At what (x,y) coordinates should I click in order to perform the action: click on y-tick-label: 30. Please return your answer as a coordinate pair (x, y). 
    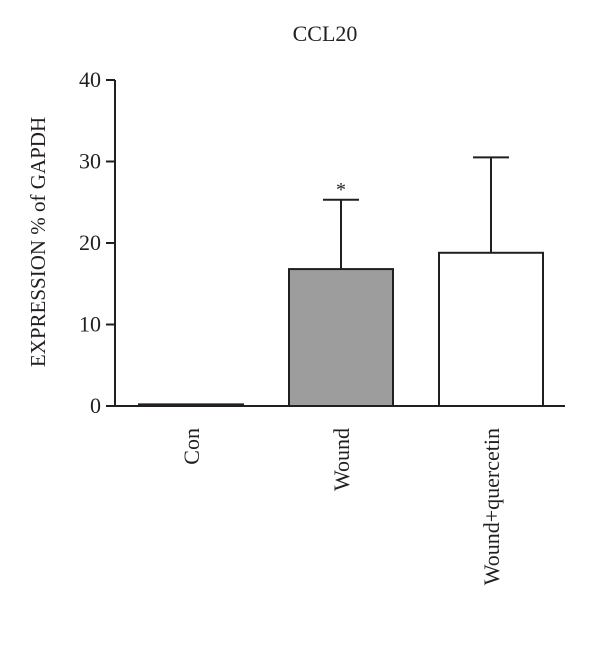
    Looking at the image, I should click on (90, 161).